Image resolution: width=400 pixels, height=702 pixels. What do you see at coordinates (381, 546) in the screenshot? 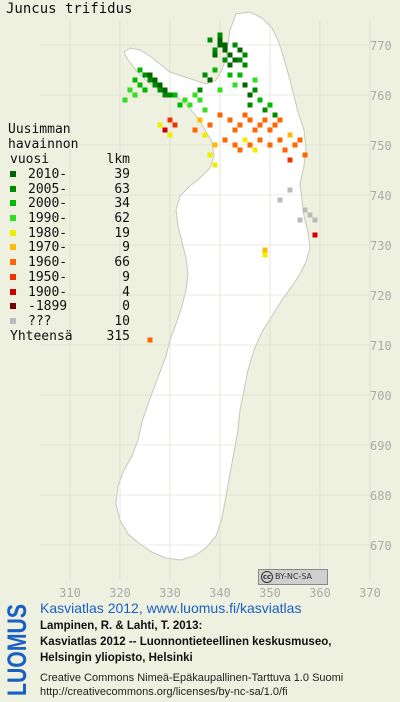
I see `northing-label: 670` at bounding box center [381, 546].